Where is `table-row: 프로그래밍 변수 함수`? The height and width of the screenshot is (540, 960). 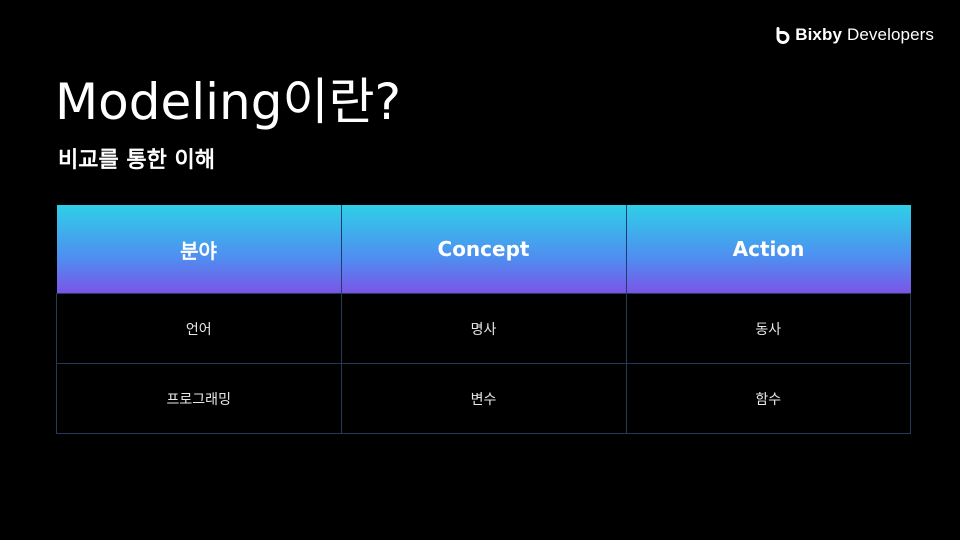
table-row: 프로그래밍 변수 함수 is located at coordinates (483, 398).